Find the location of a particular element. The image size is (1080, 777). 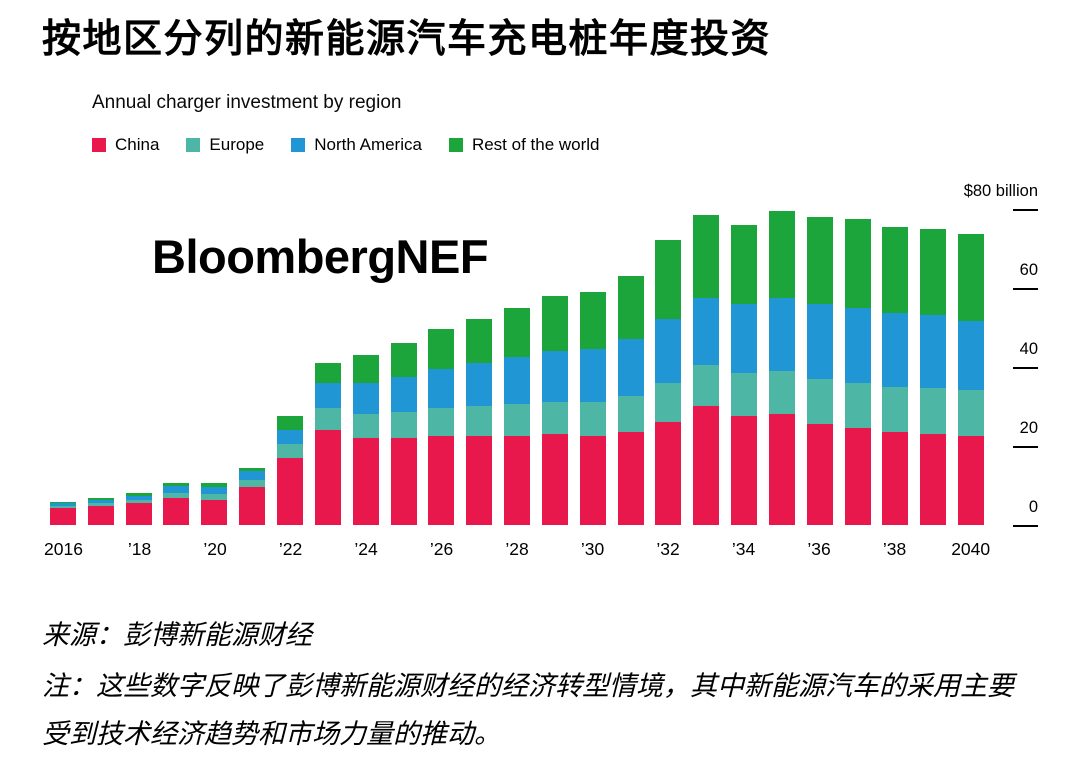

bar-2020 is located at coordinates (214, 504).